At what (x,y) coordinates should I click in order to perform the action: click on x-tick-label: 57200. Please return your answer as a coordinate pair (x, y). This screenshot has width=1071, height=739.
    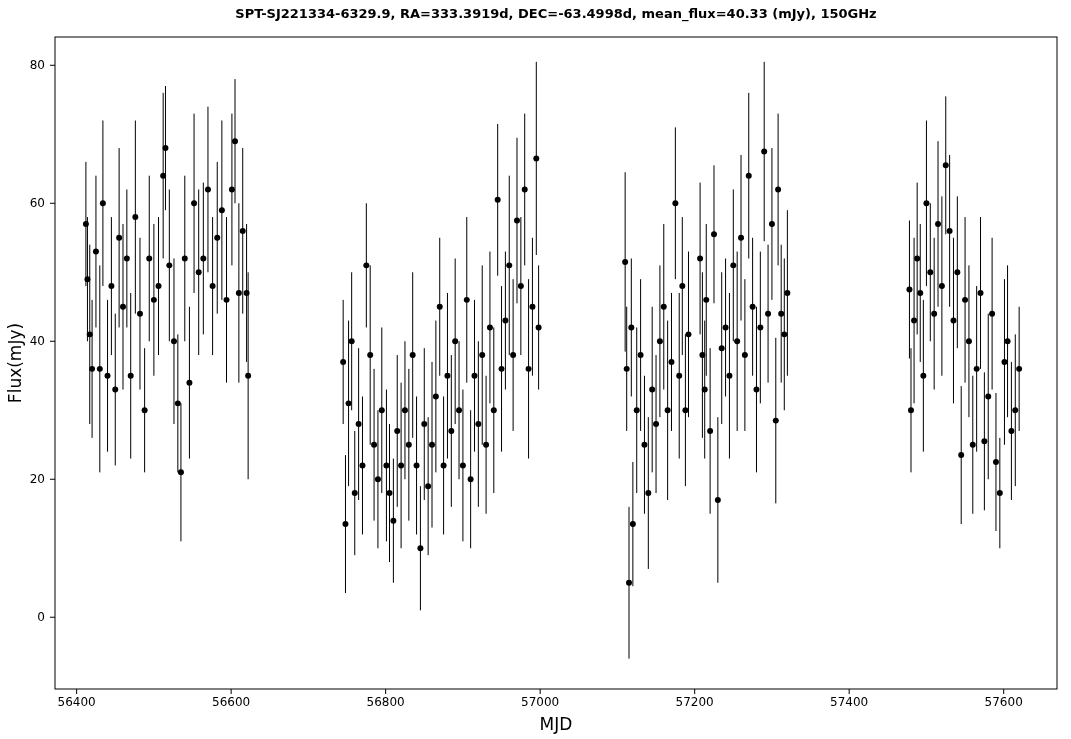
    Looking at the image, I should click on (694, 702).